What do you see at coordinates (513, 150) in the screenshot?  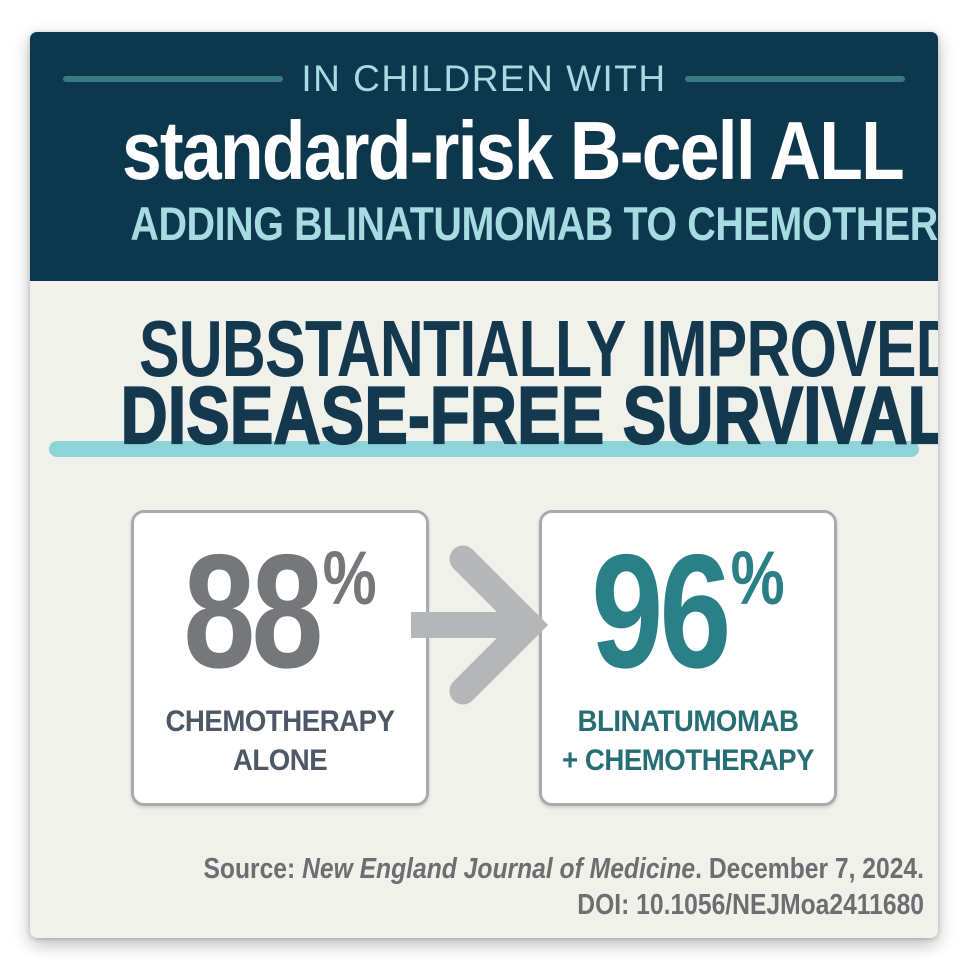 I see `page-title: standard-risk B-cell ALL` at bounding box center [513, 150].